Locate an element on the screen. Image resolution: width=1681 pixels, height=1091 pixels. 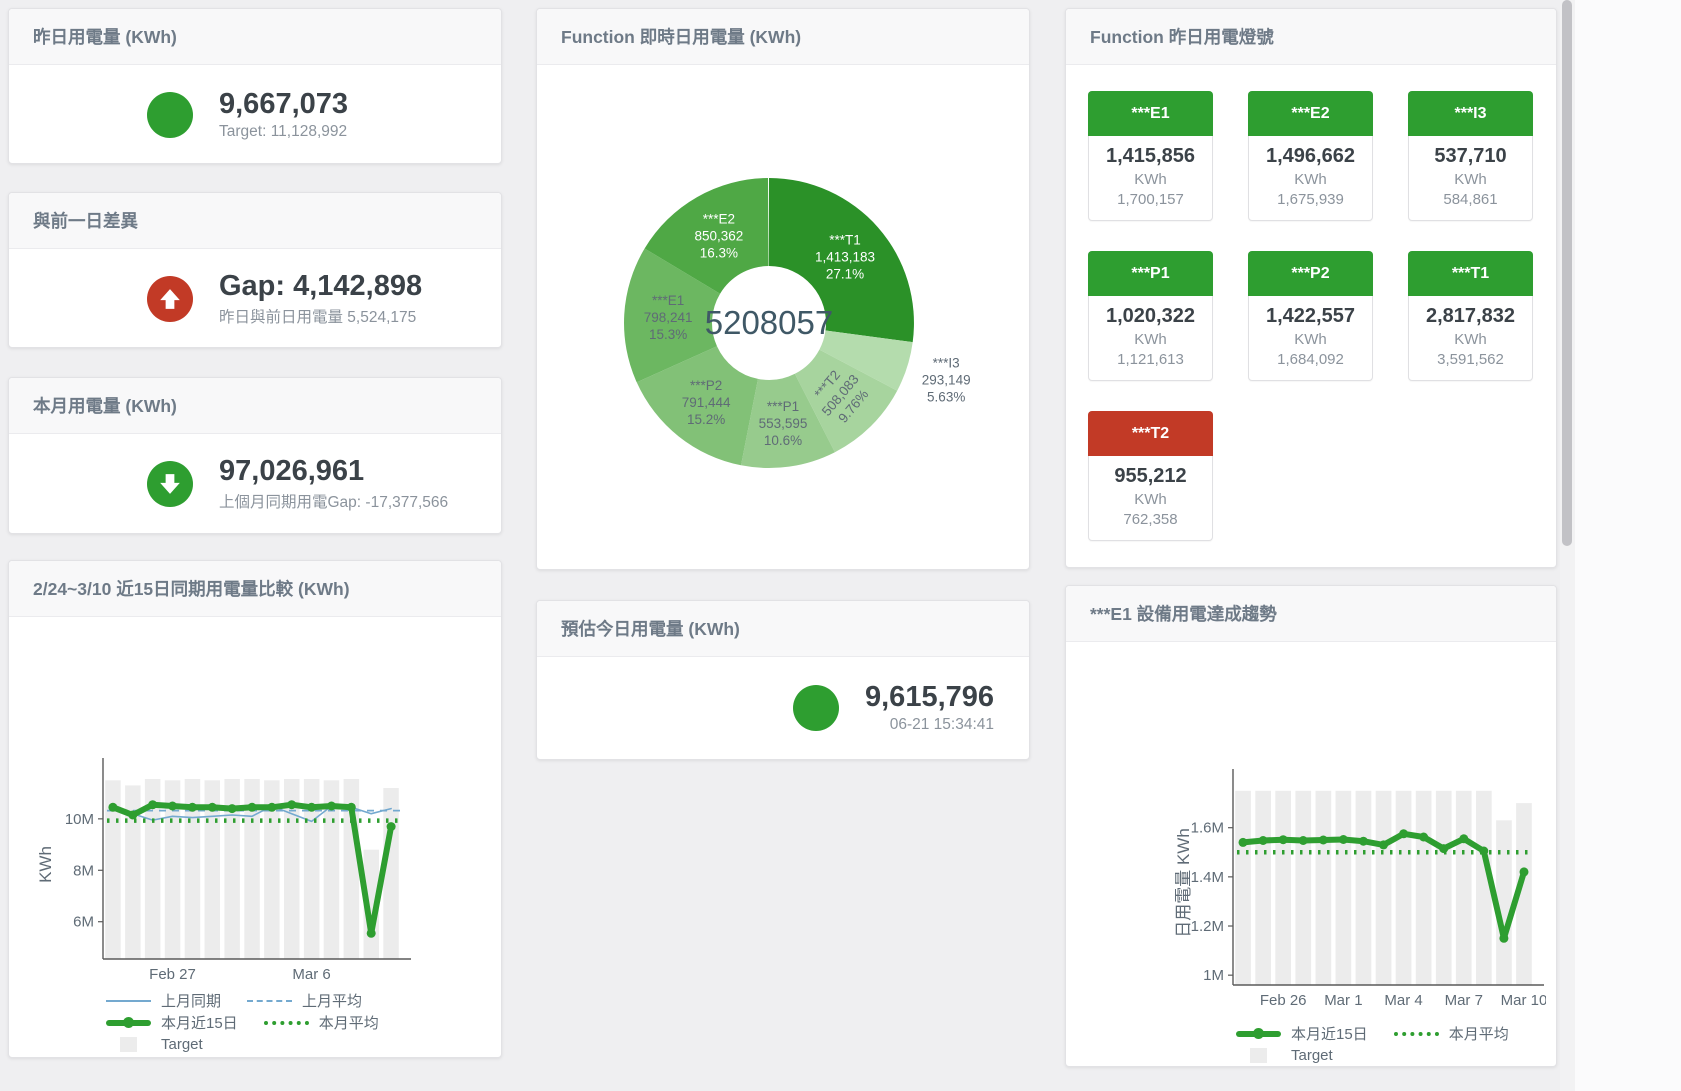
yesterday-usage-target: Target: 11,128,992 is located at coordinates (283, 132).